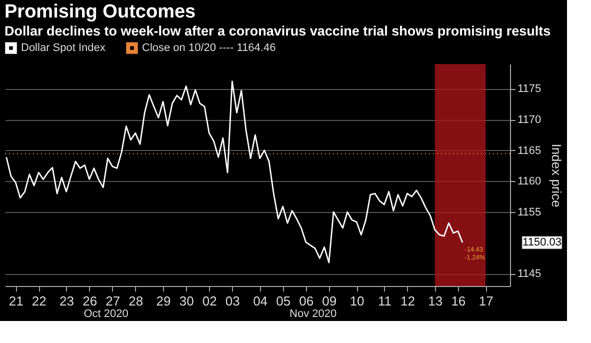  What do you see at coordinates (530, 274) in the screenshot?
I see `y-tick-label: 1145` at bounding box center [530, 274].